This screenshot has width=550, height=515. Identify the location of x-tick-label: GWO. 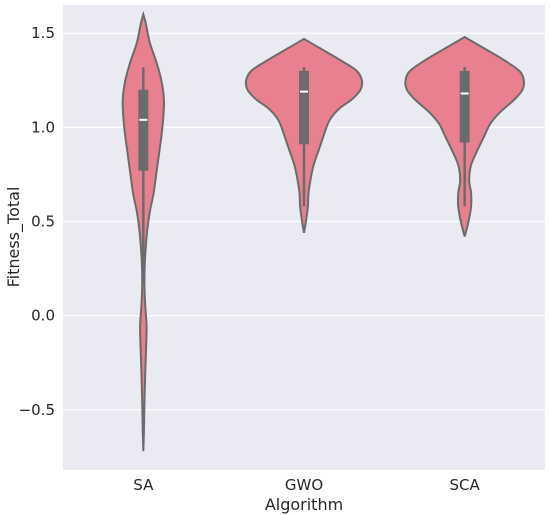
(304, 485).